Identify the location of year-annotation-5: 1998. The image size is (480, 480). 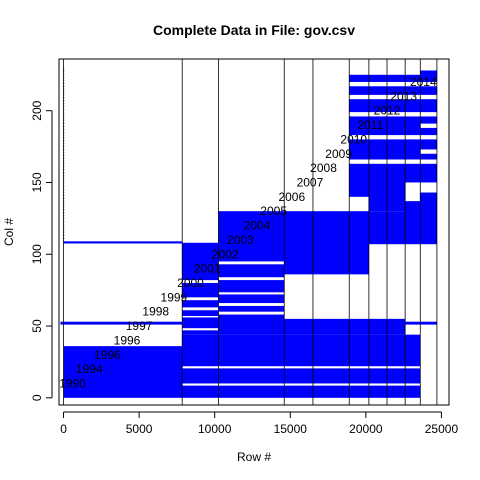
(155, 312).